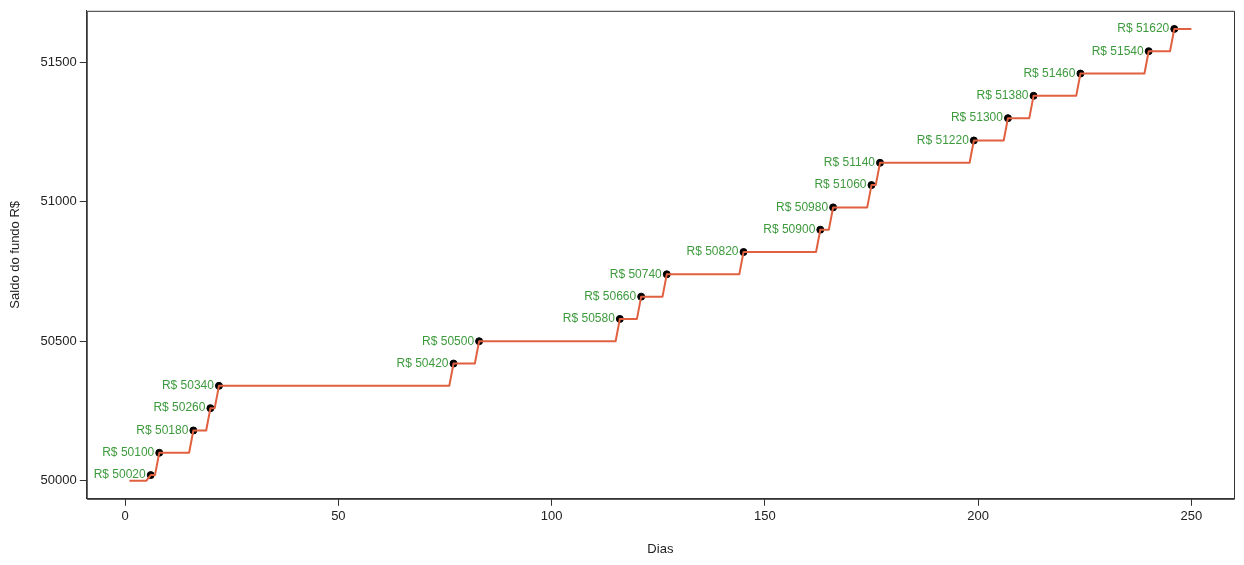 This screenshot has width=1244, height=565. I want to click on y-tick-label: 51500, so click(58, 61).